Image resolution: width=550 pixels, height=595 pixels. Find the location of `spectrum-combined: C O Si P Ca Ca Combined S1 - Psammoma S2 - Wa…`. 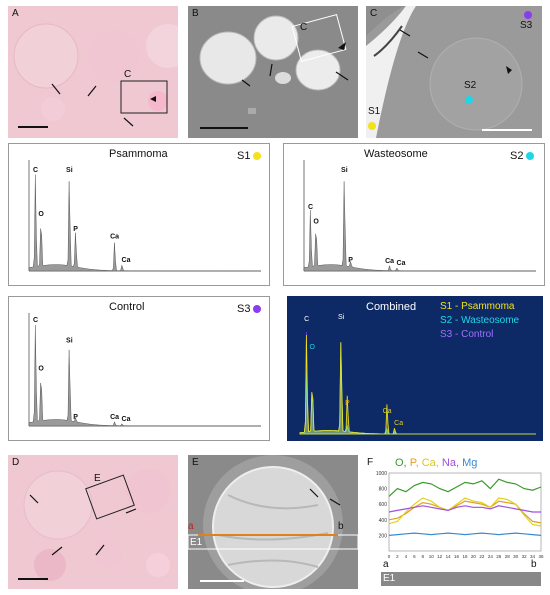

spectrum-combined: C O Si P Ca Ca Combined S1 - Psammoma S2 - Wa… is located at coordinates (415, 368).